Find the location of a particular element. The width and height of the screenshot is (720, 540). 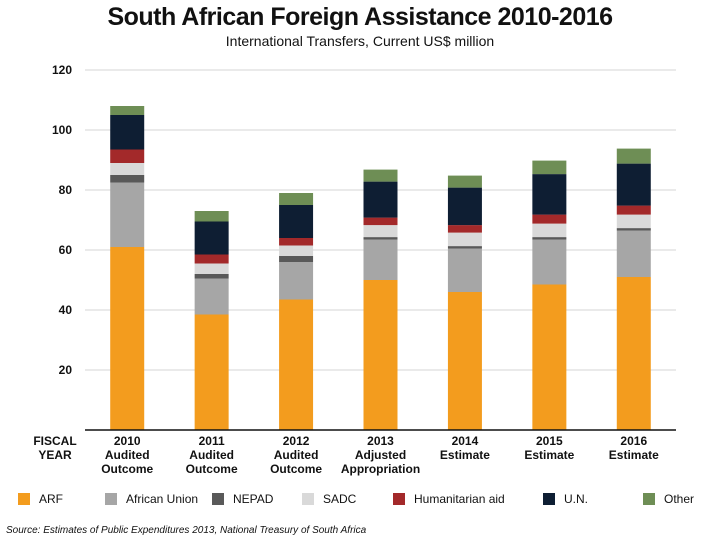

x-tick-label: 2012 is located at coordinates (296, 441).